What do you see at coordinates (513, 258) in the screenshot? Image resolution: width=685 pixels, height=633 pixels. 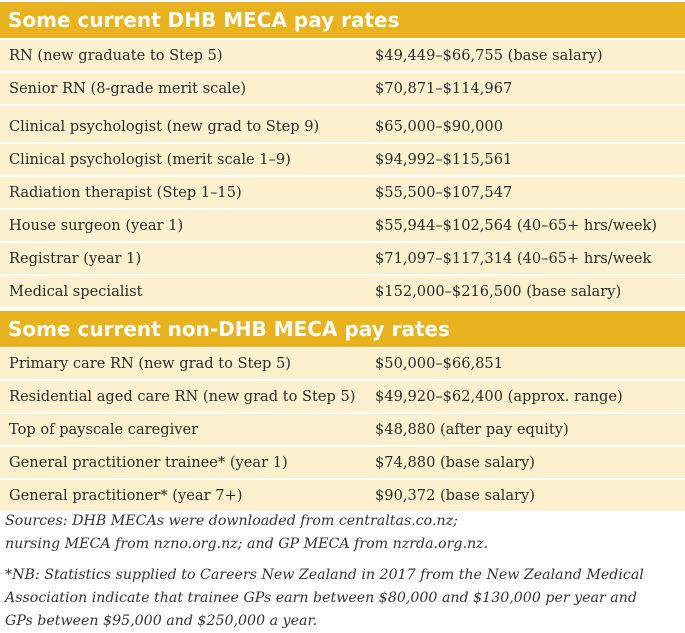 I see `rate-cell: $71,097–$117,314 (40–65+ hrs/week` at bounding box center [513, 258].